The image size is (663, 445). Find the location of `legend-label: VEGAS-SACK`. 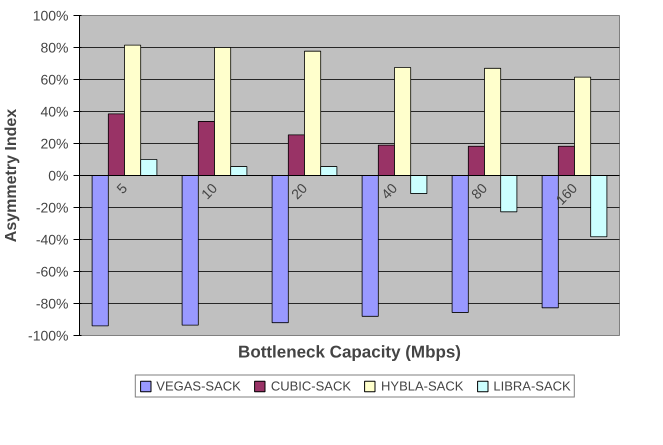

legend-label: VEGAS-SACK is located at coordinates (198, 386).